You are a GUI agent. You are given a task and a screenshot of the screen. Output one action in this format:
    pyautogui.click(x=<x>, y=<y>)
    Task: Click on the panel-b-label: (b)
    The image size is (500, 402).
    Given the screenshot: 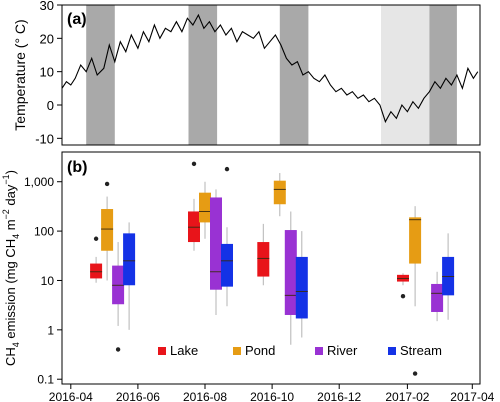 What is the action you would take?
    pyautogui.click(x=77, y=167)
    